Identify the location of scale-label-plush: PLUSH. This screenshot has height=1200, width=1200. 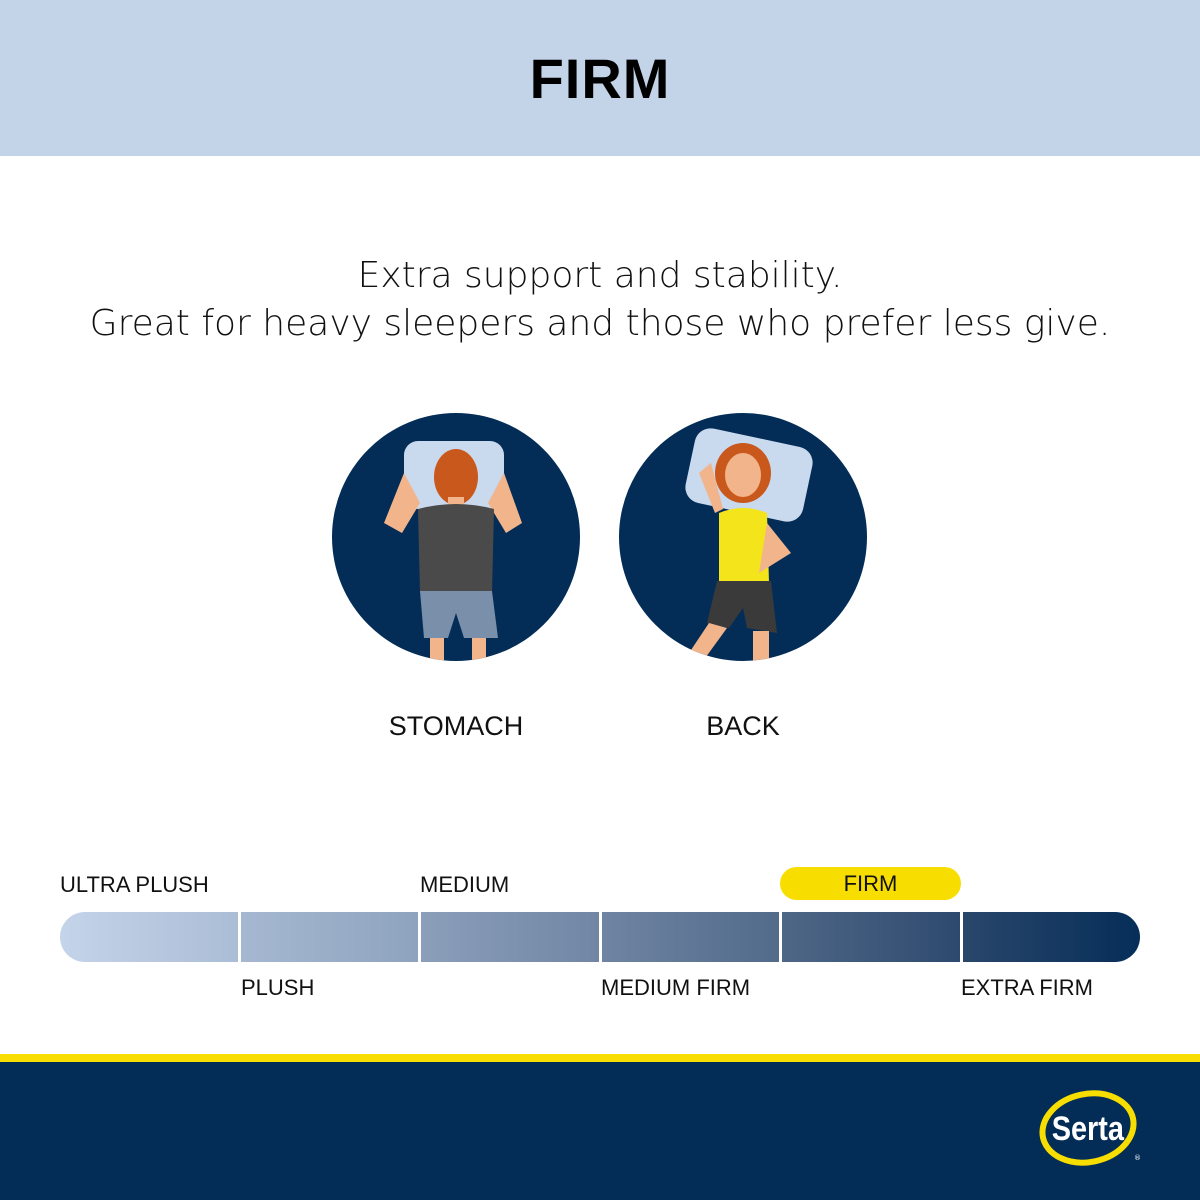
(278, 987).